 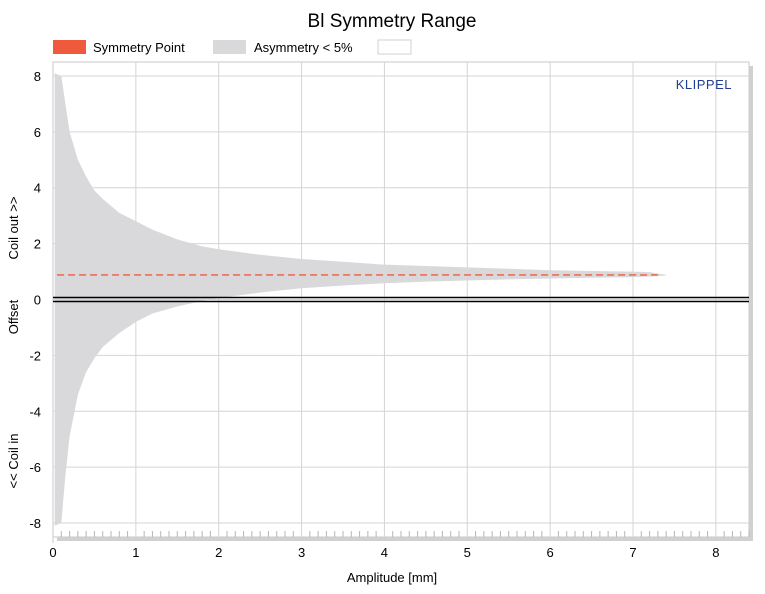 What do you see at coordinates (37, 76) in the screenshot?
I see `y-tick-label: 8` at bounding box center [37, 76].